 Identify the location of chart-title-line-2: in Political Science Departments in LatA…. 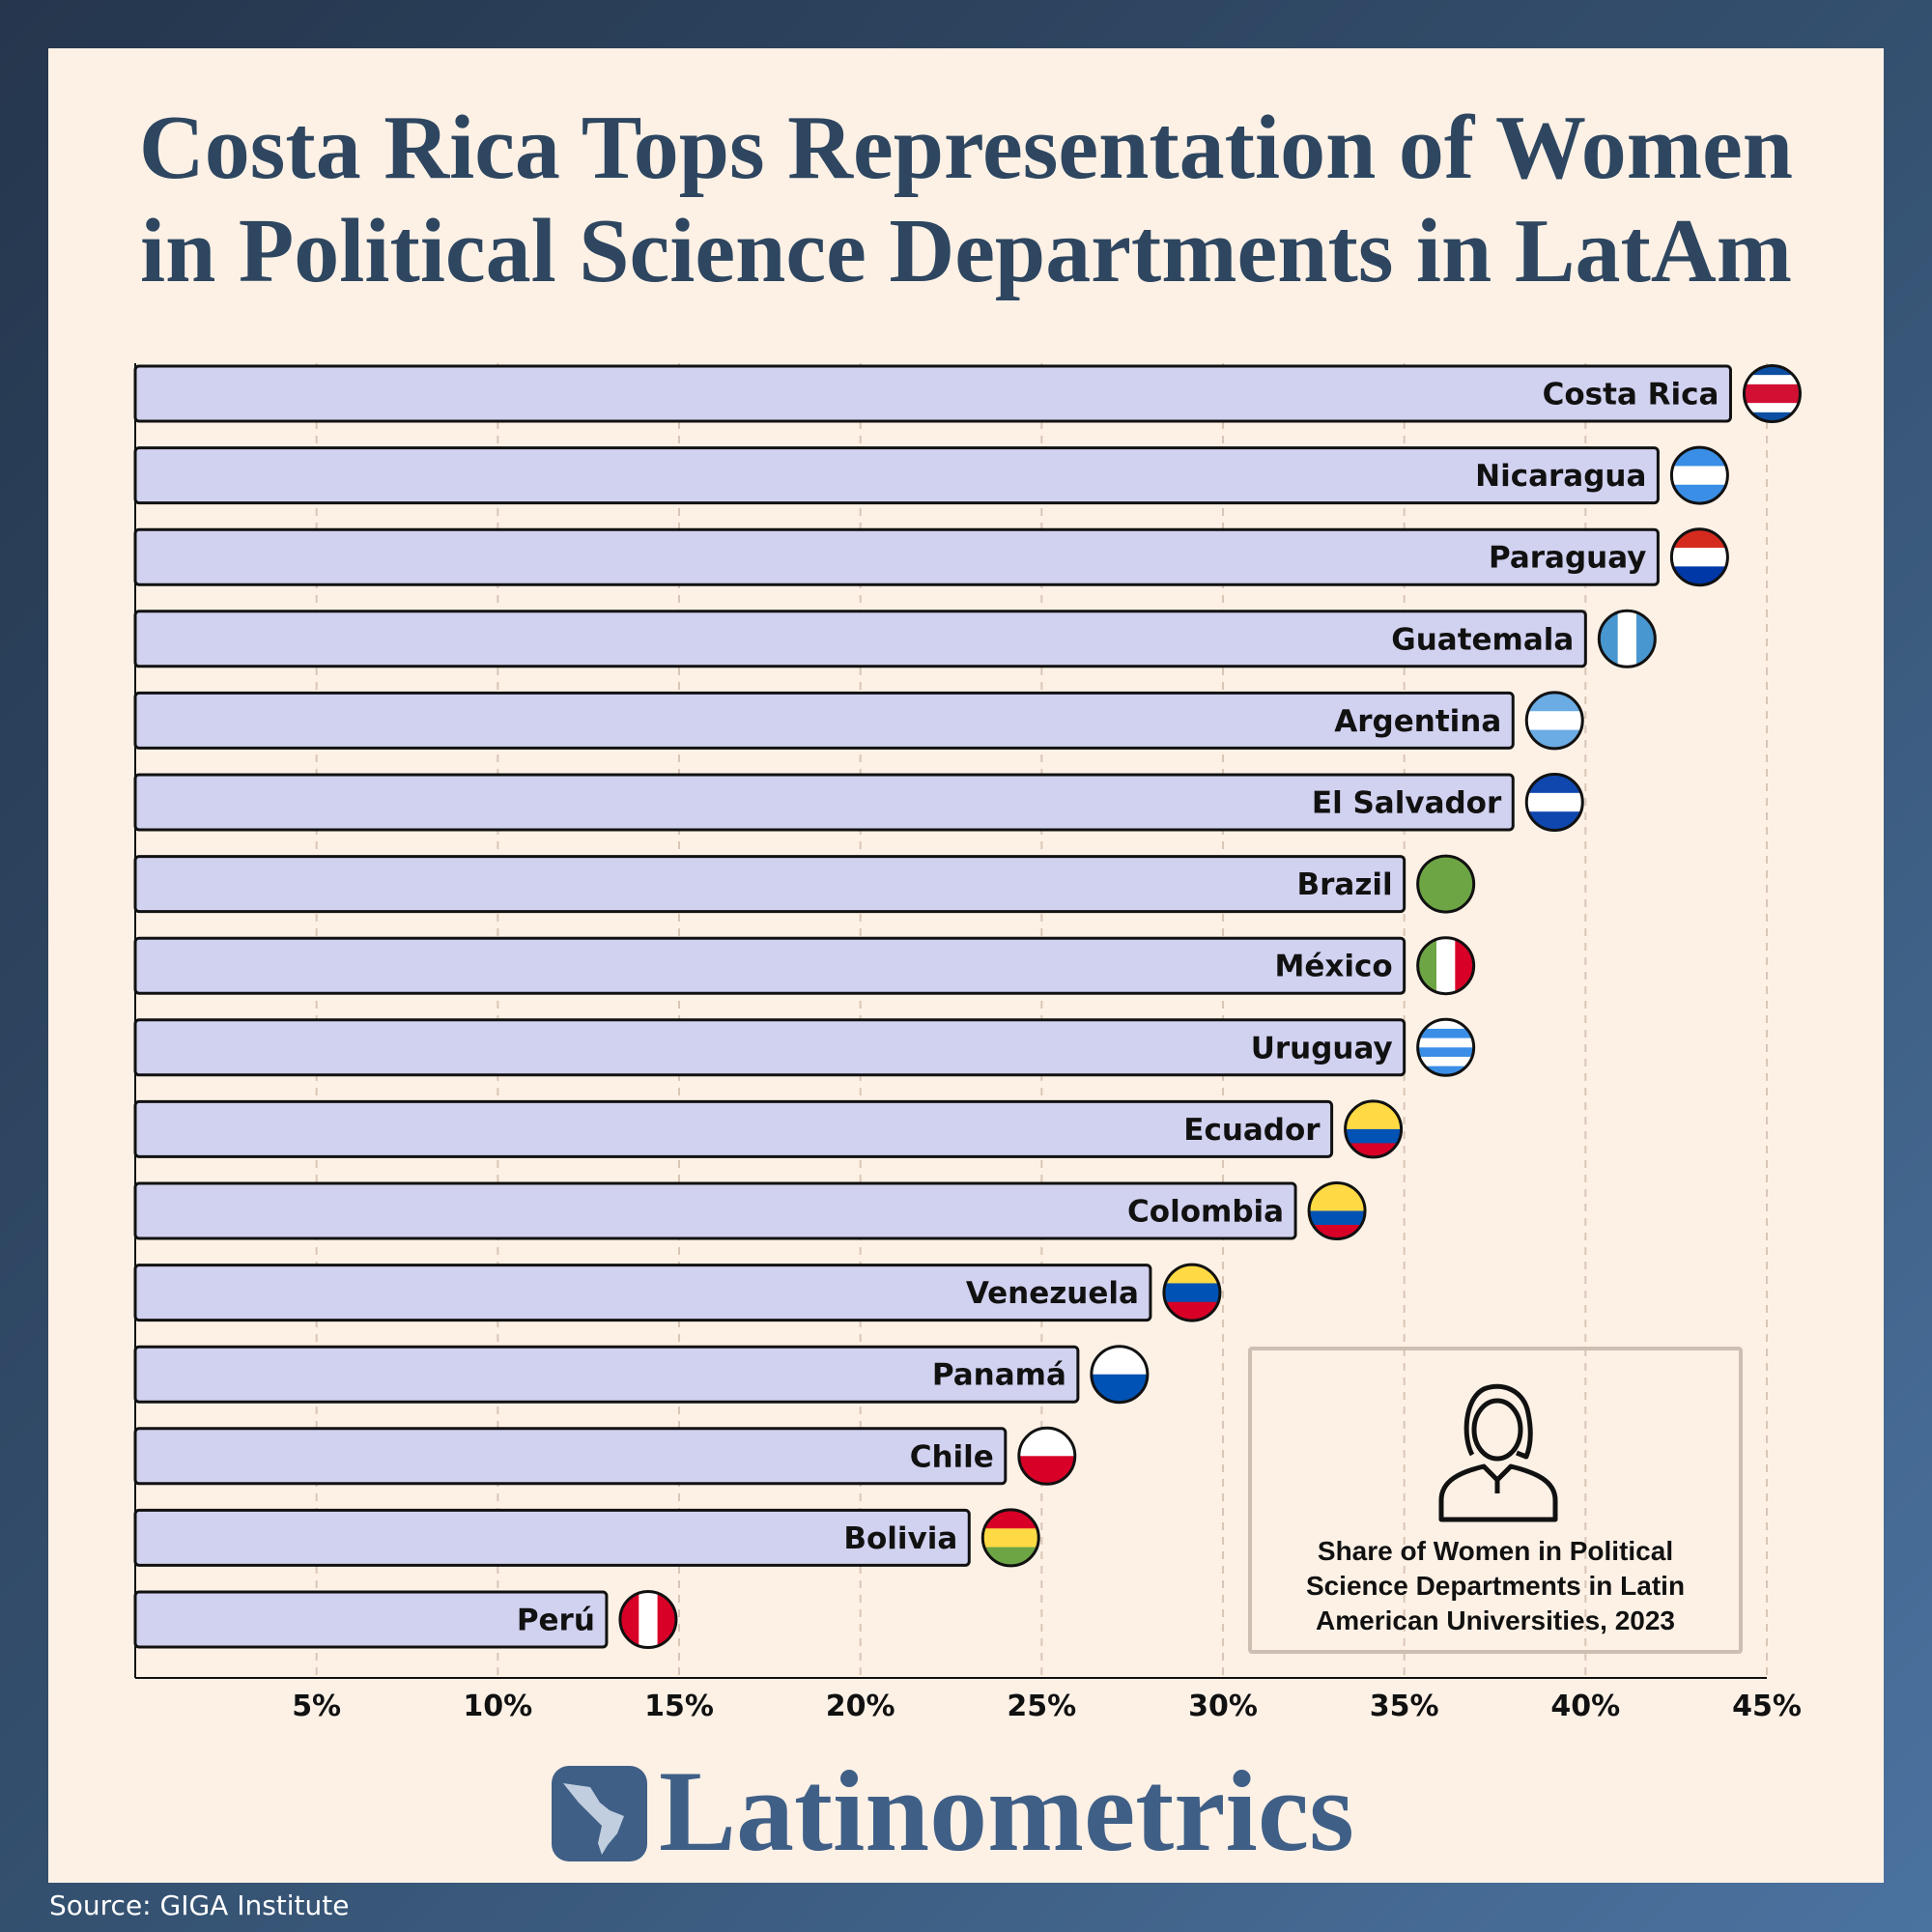
(966, 251).